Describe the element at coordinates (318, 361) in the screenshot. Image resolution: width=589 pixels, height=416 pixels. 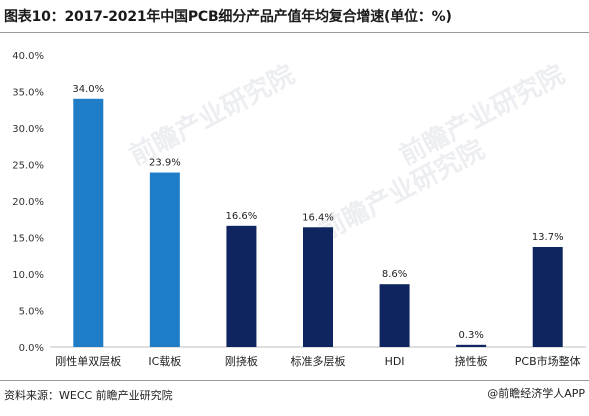
I see `x-tick-label: 标准多层板` at that location.